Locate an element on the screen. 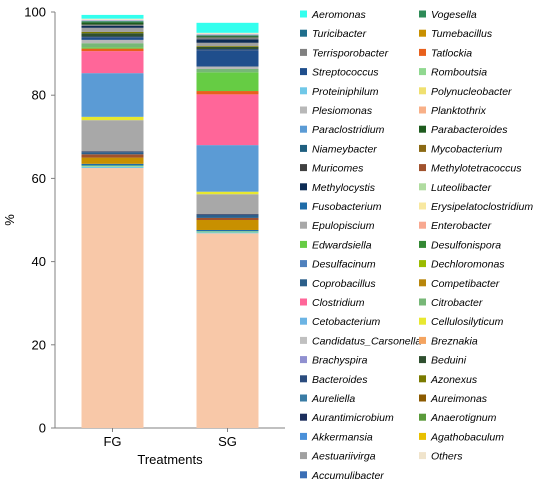 The width and height of the screenshot is (550, 489). legend-label: Akkermansia is located at coordinates (342, 437).